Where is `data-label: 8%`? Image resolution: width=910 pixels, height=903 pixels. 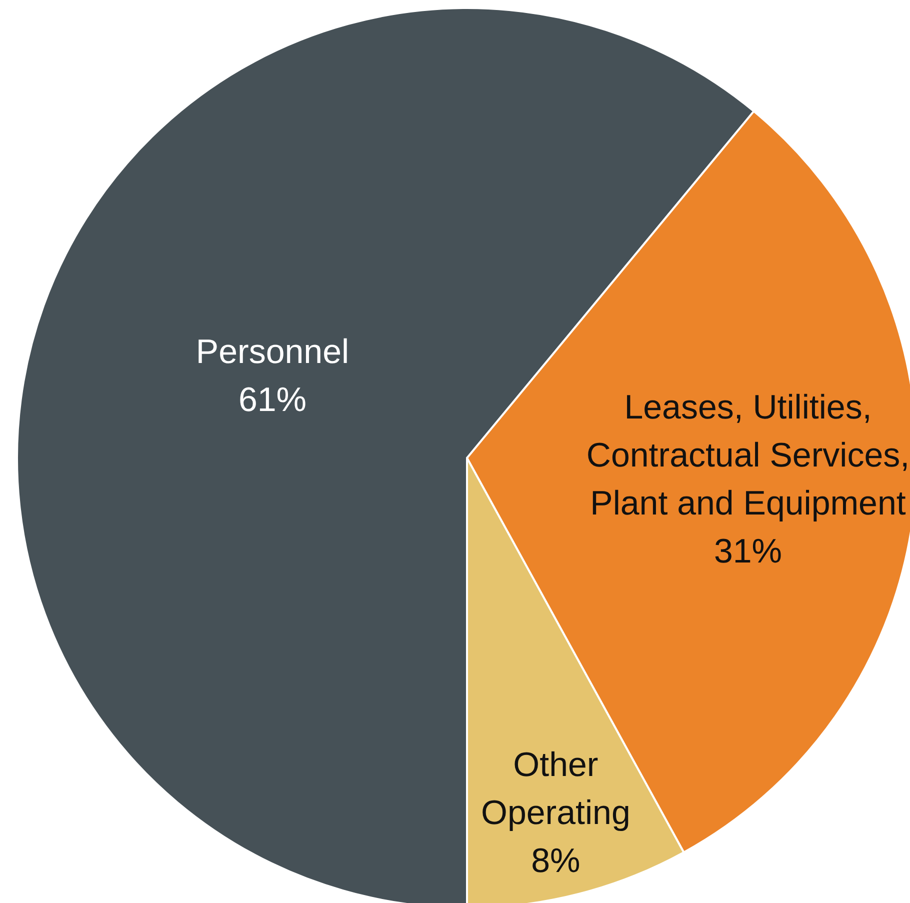 data-label: 8% is located at coordinates (555, 861).